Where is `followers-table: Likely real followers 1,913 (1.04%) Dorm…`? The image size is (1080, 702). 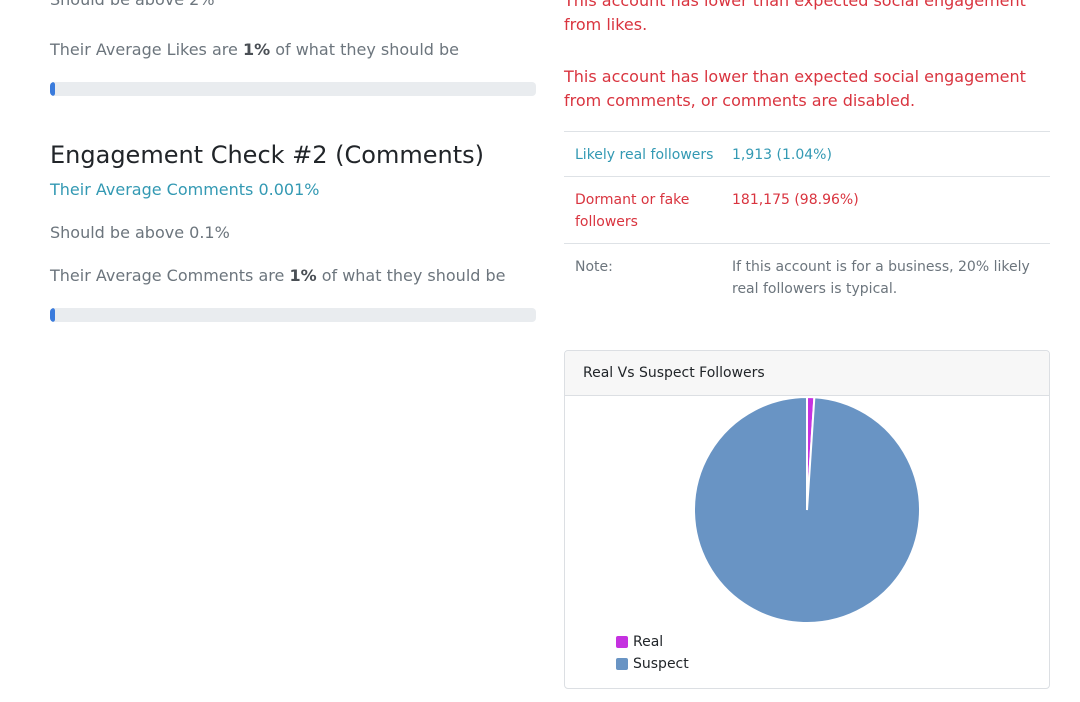 followers-table: Likely real followers 1,913 (1.04%) Dorm… is located at coordinates (807, 220).